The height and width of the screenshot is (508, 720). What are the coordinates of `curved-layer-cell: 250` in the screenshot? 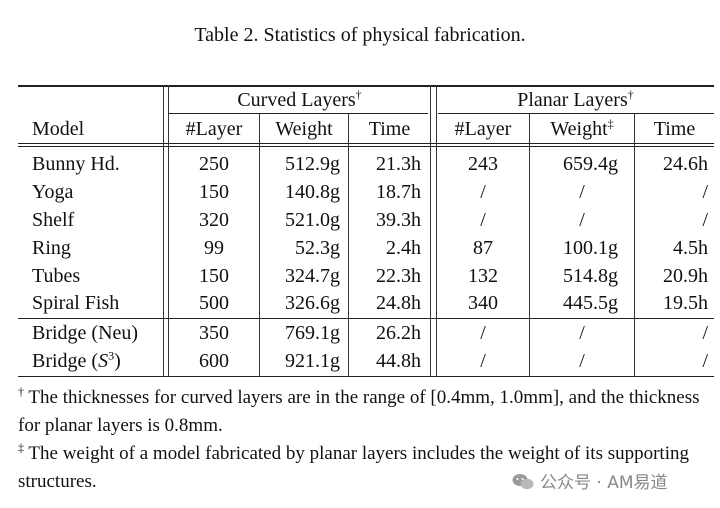 It's located at (214, 164).